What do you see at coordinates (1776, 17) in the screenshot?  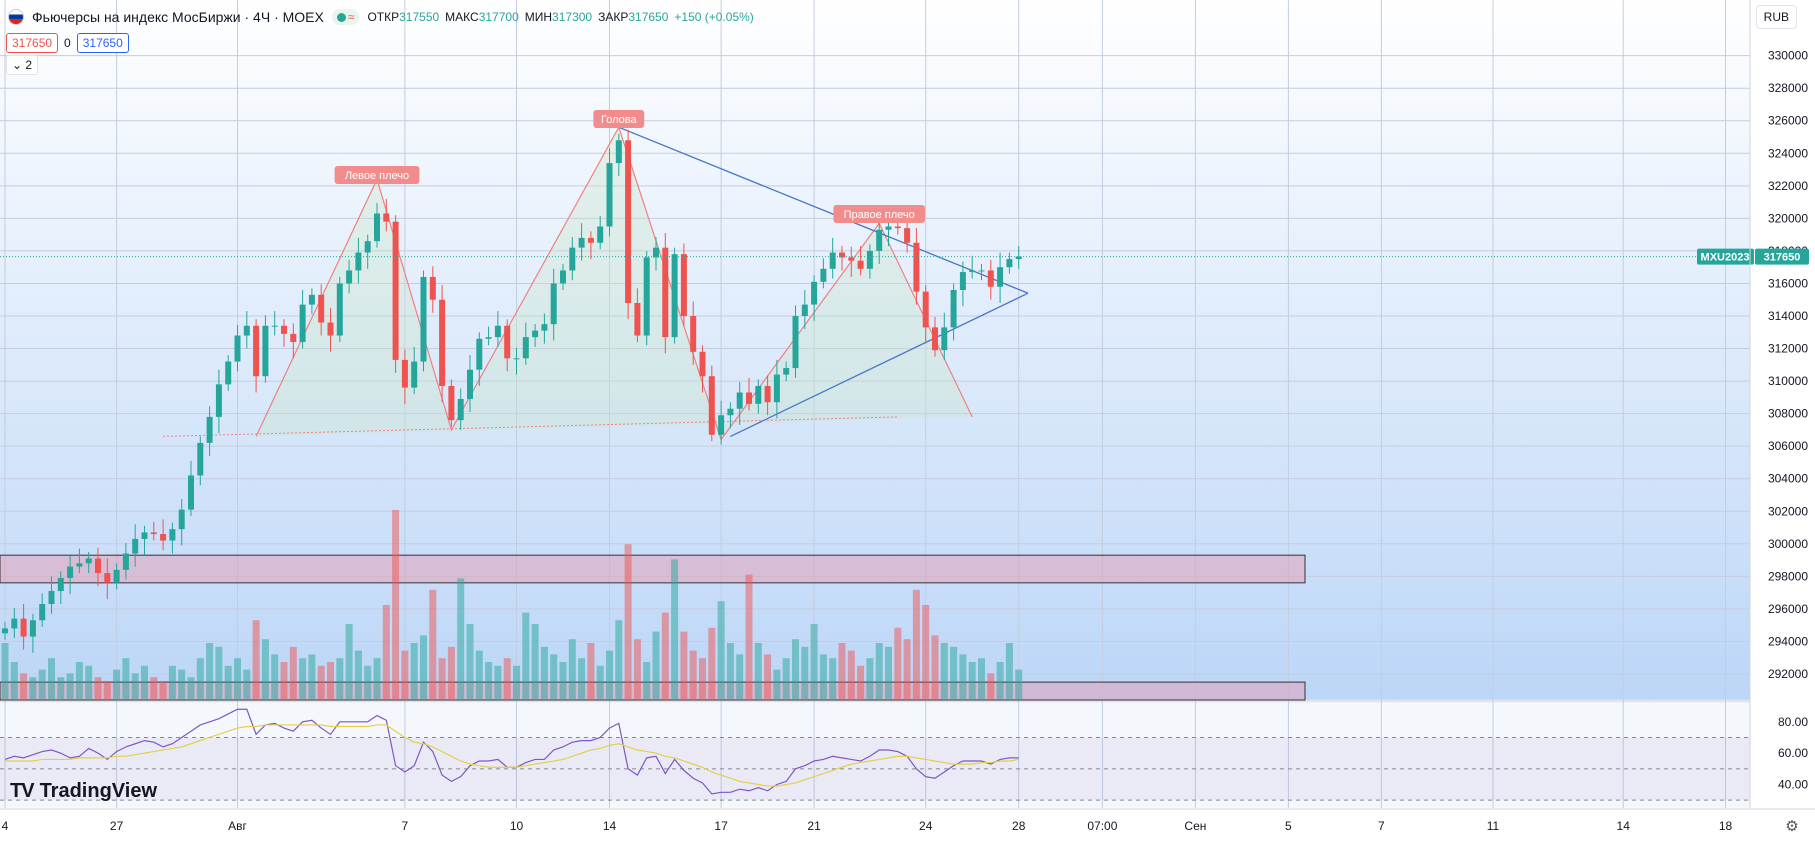 I see `currency-button: RUB` at bounding box center [1776, 17].